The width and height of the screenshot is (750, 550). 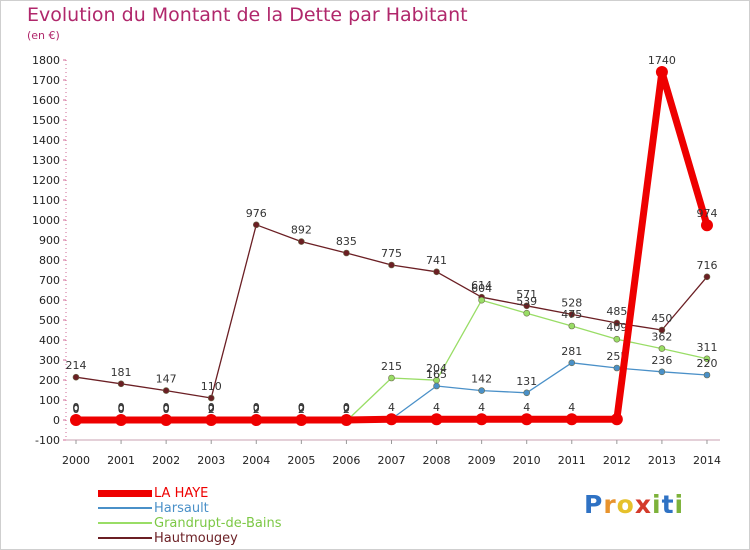 I want to click on logo-letter: r, so click(x=610, y=504).